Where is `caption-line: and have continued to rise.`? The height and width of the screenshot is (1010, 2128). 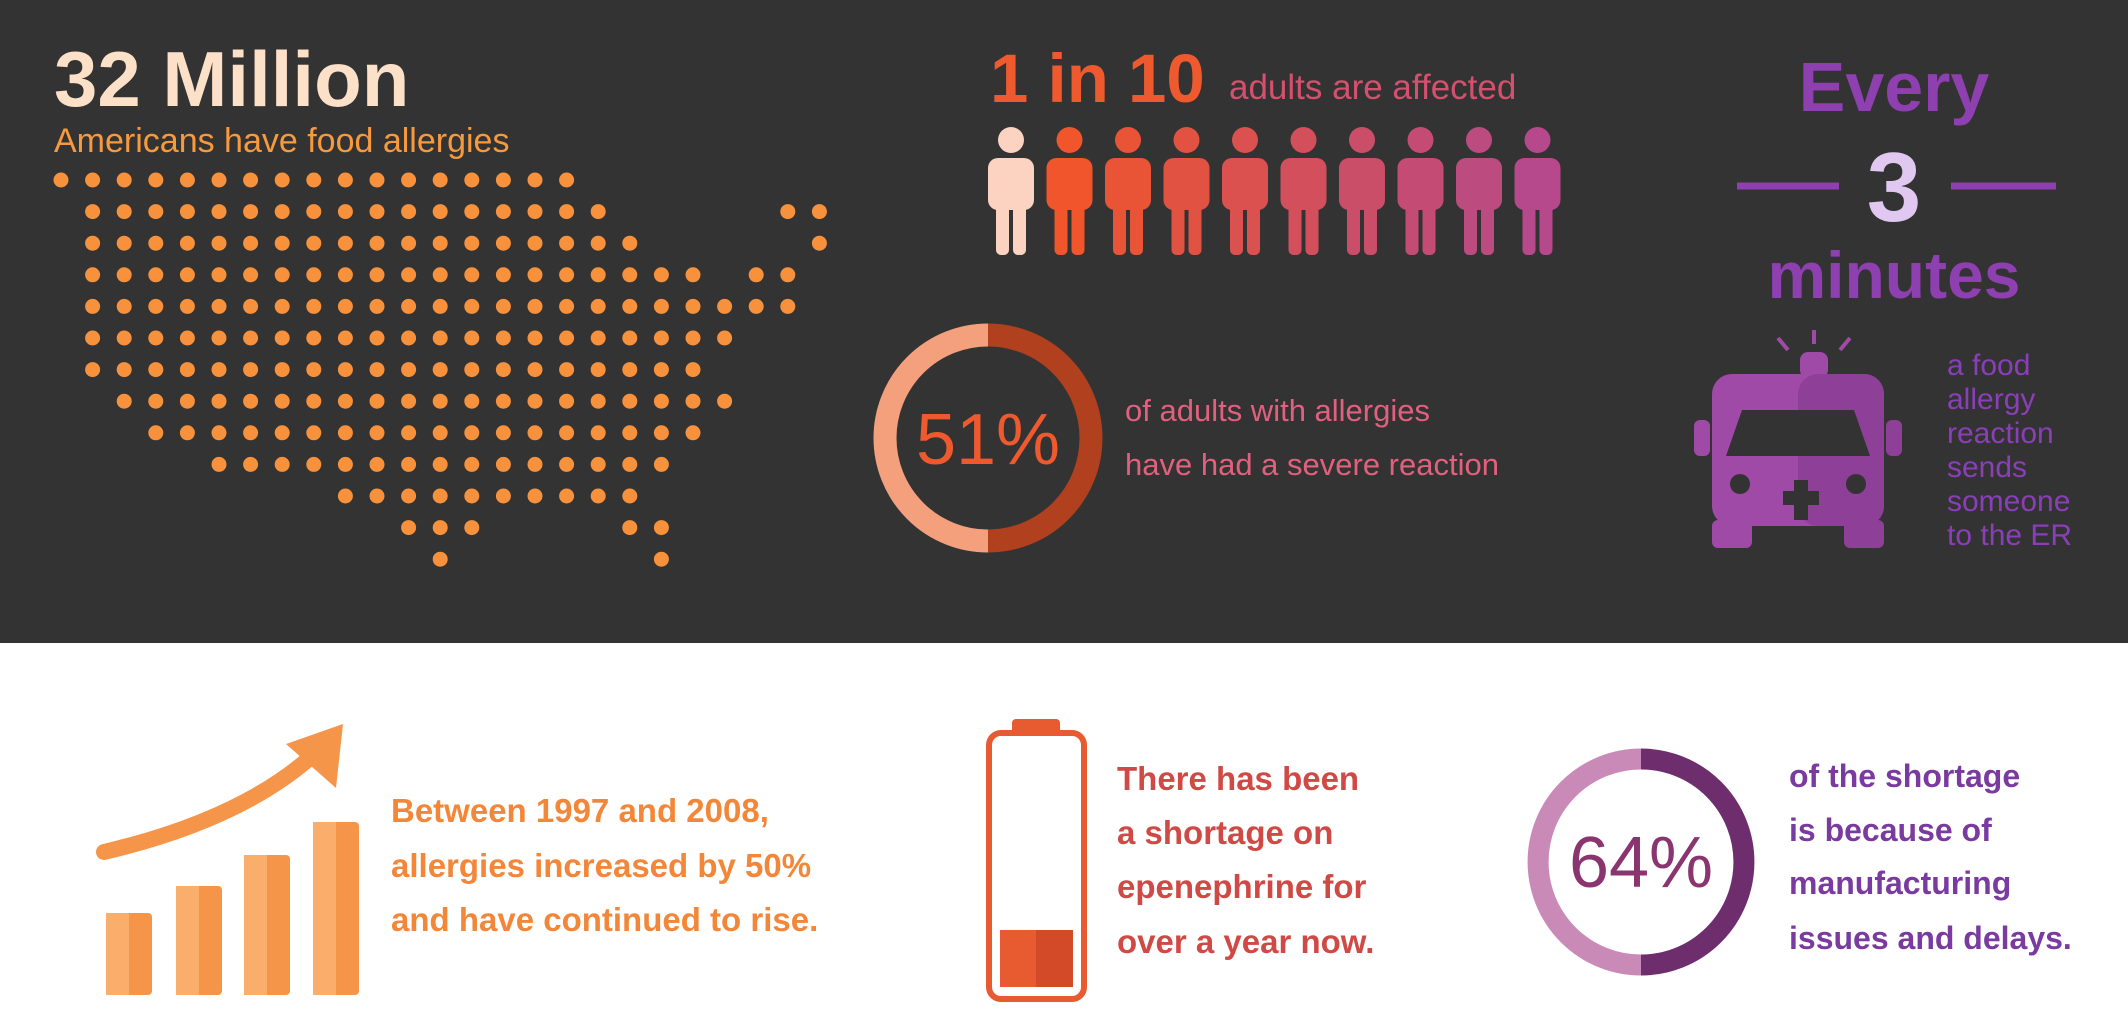 caption-line: and have continued to rise. is located at coordinates (604, 919).